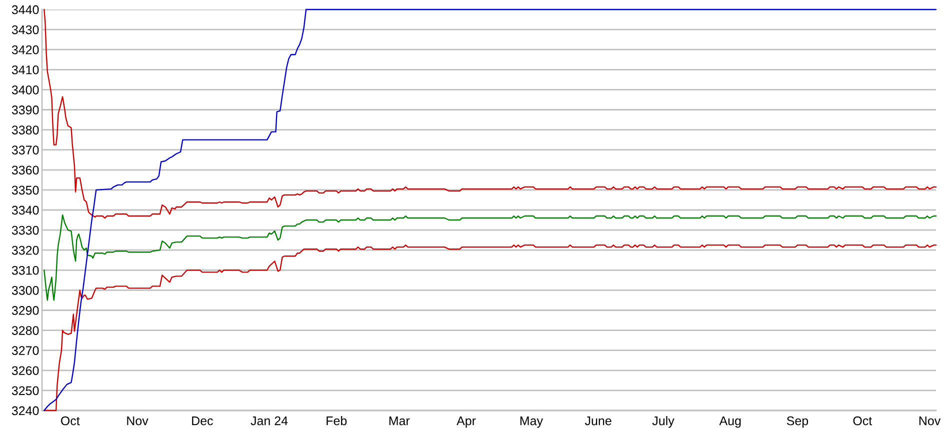 This screenshot has height=435, width=950. Describe the element at coordinates (25, 110) in the screenshot. I see `y-tick-label: 3390` at that location.